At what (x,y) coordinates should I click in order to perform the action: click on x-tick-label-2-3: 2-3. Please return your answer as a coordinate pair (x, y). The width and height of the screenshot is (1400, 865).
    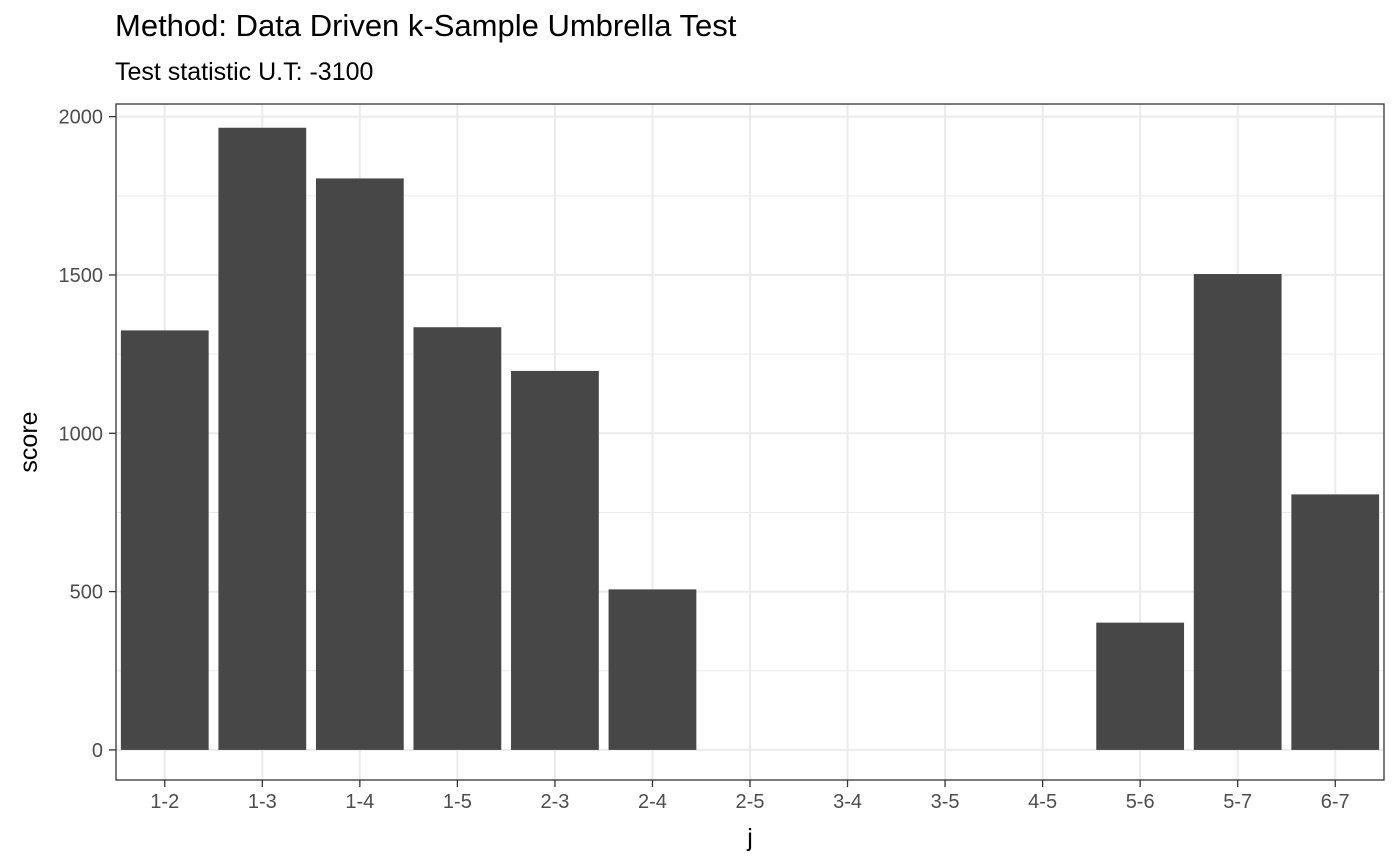
    Looking at the image, I should click on (554, 802).